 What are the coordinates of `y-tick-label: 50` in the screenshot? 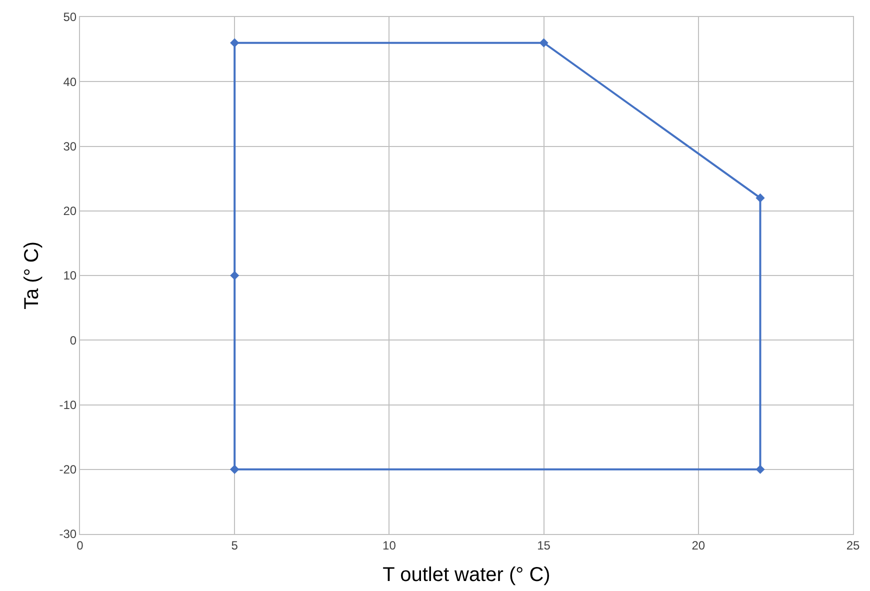 It's located at (70, 17).